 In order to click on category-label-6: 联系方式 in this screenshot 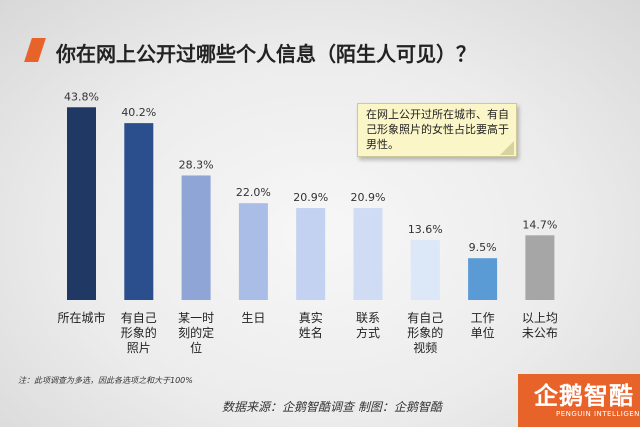, I will do `click(368, 325)`.